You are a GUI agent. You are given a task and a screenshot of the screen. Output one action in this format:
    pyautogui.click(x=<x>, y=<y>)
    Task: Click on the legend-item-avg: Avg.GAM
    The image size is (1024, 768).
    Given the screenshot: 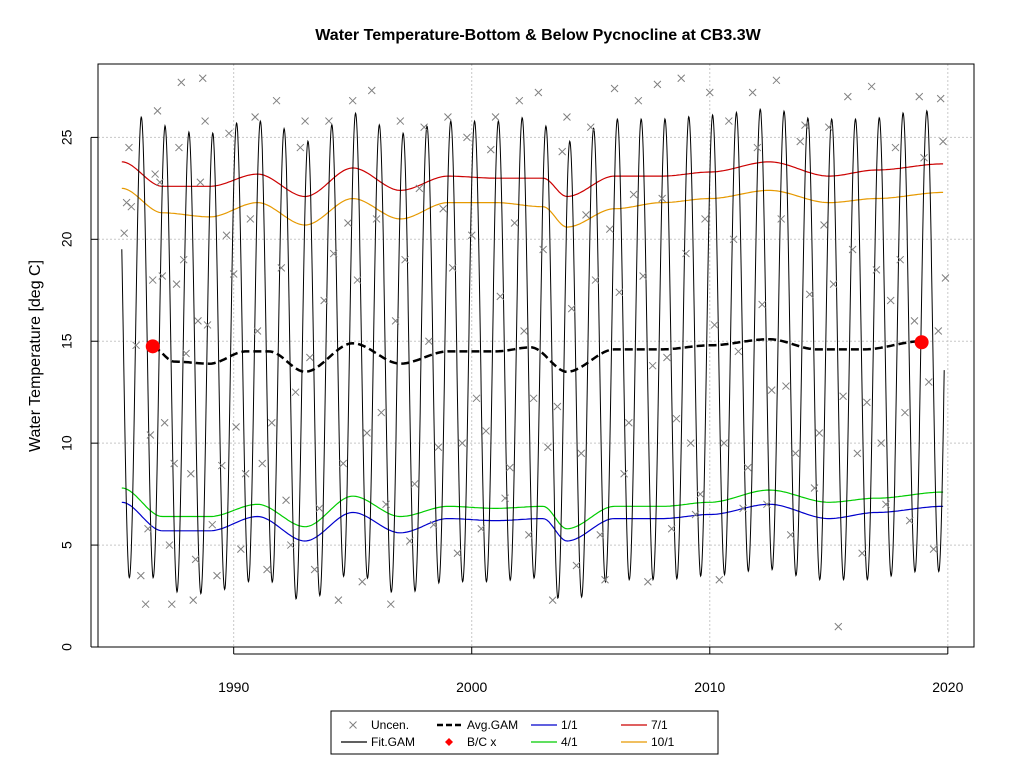 What is the action you would take?
    pyautogui.click(x=477, y=725)
    